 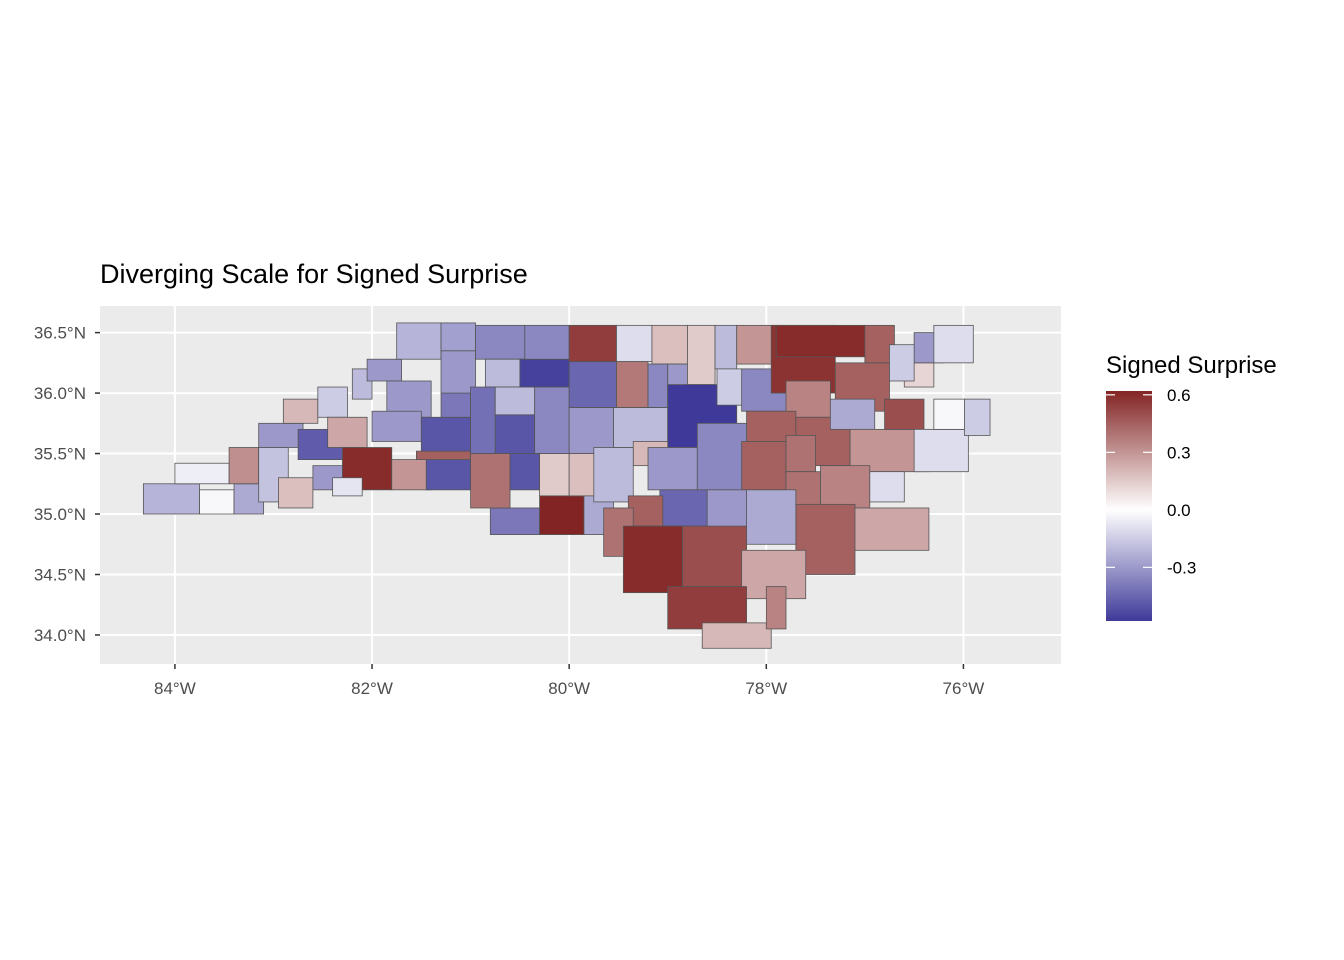 What do you see at coordinates (60, 393) in the screenshot?
I see `y-tick-label: 36.0°N` at bounding box center [60, 393].